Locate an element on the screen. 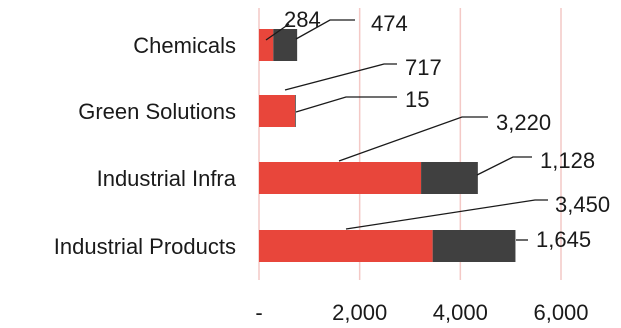  data-label-chemicals-segment-2: 474 is located at coordinates (389, 23).